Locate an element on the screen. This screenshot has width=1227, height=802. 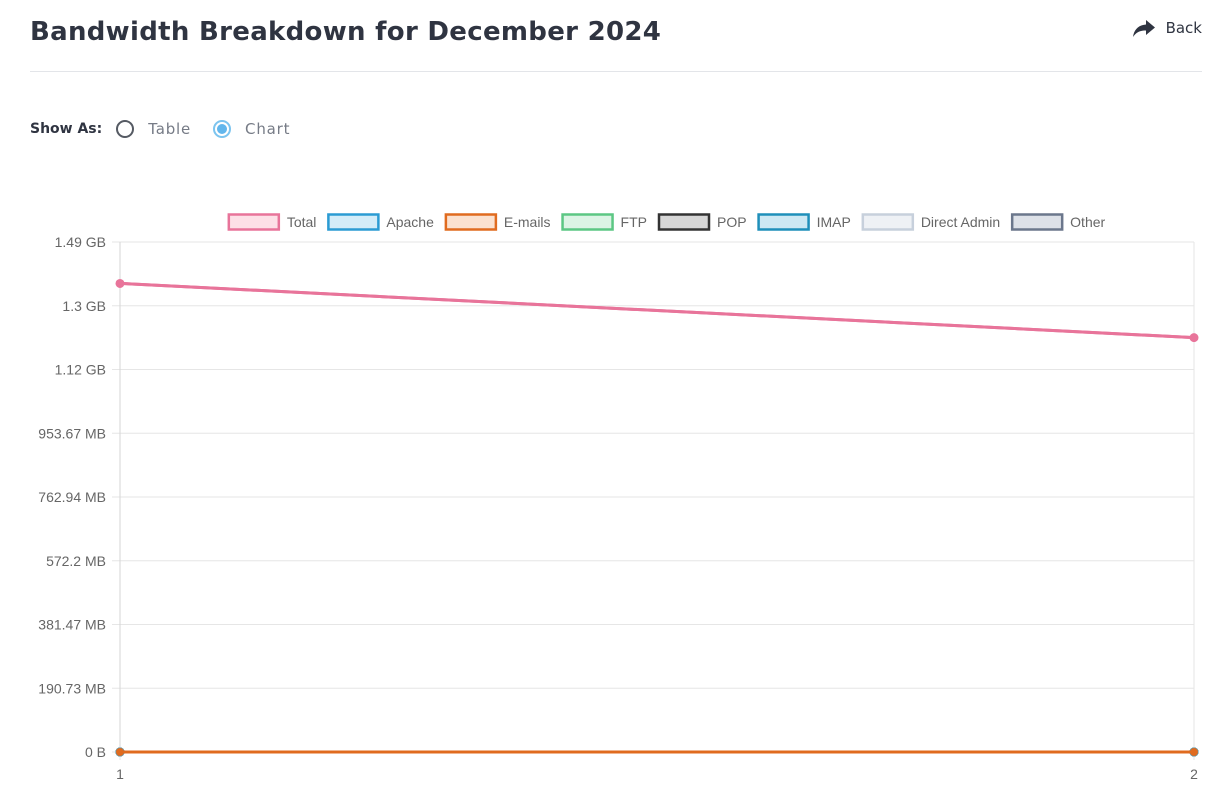
y-tick-label: 762.94 MB is located at coordinates (72, 497).